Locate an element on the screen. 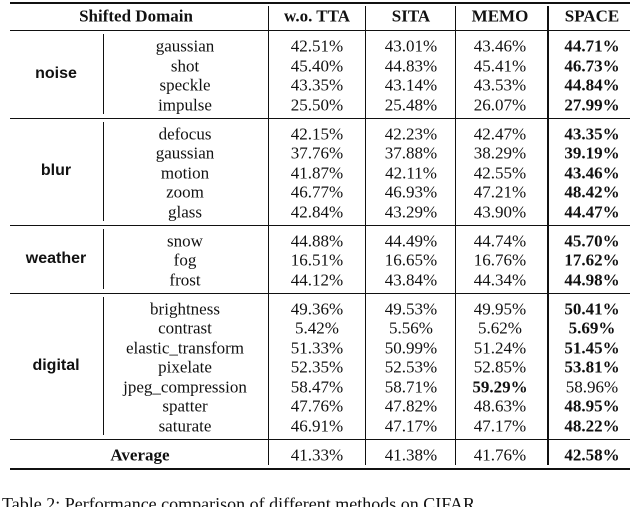  cell: 43.90% is located at coordinates (500, 211).